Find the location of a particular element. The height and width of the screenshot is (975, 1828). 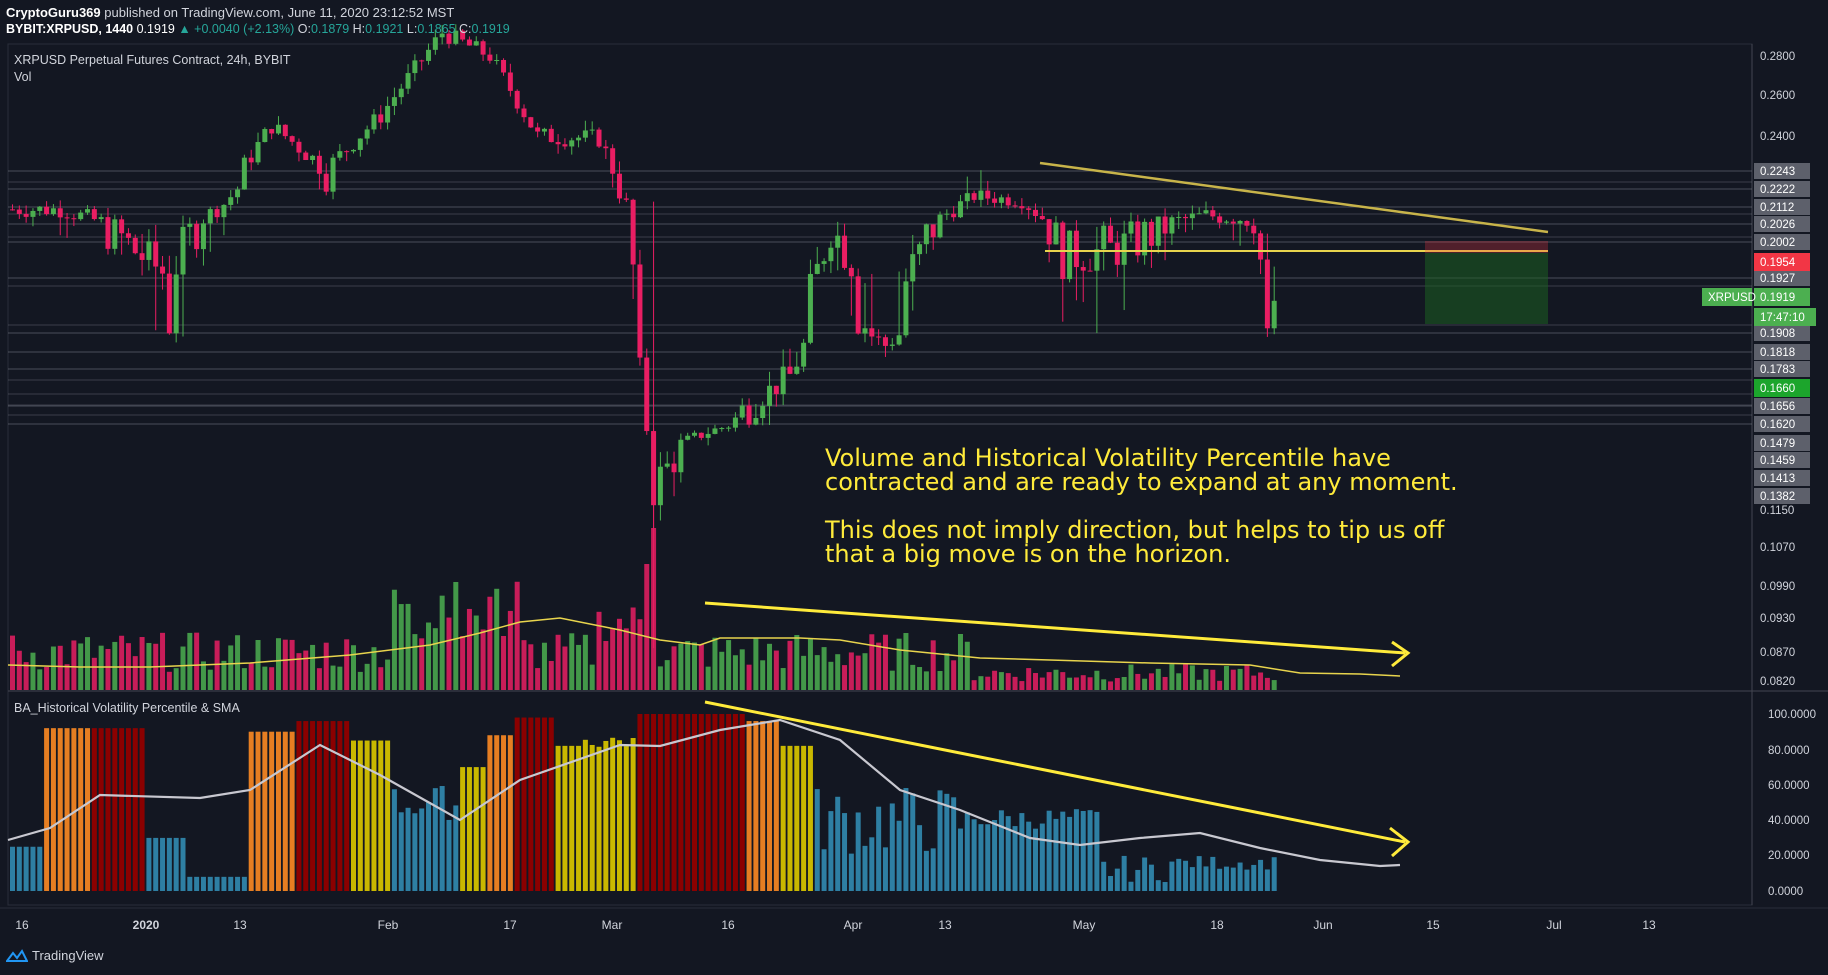

publisher-name: CryptoGuru369 is located at coordinates (53, 12).